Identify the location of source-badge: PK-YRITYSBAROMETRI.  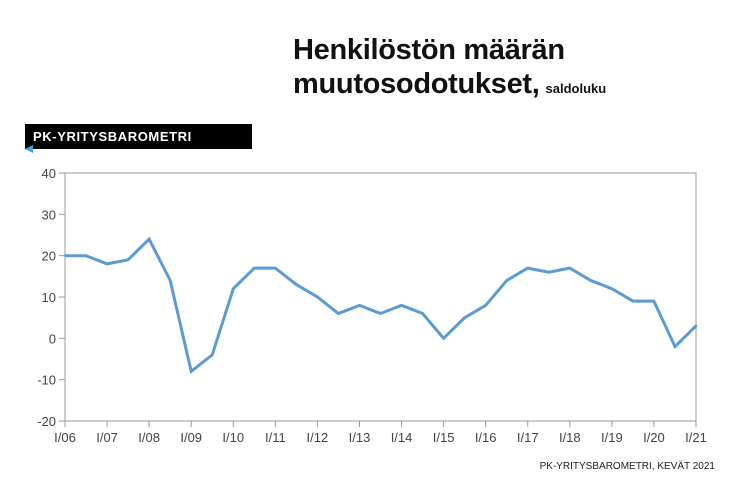
(138, 136).